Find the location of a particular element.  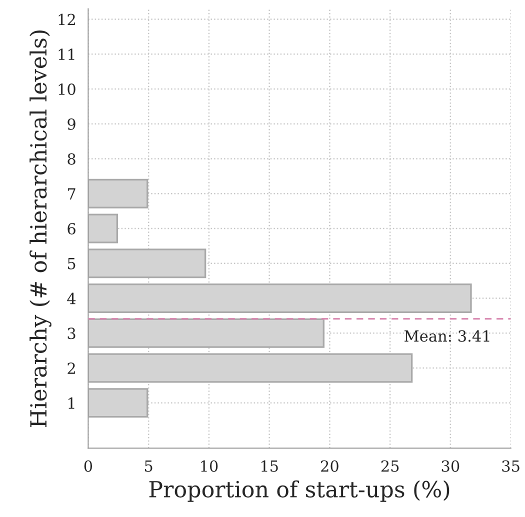

x-tick-label: 5 is located at coordinates (148, 466).